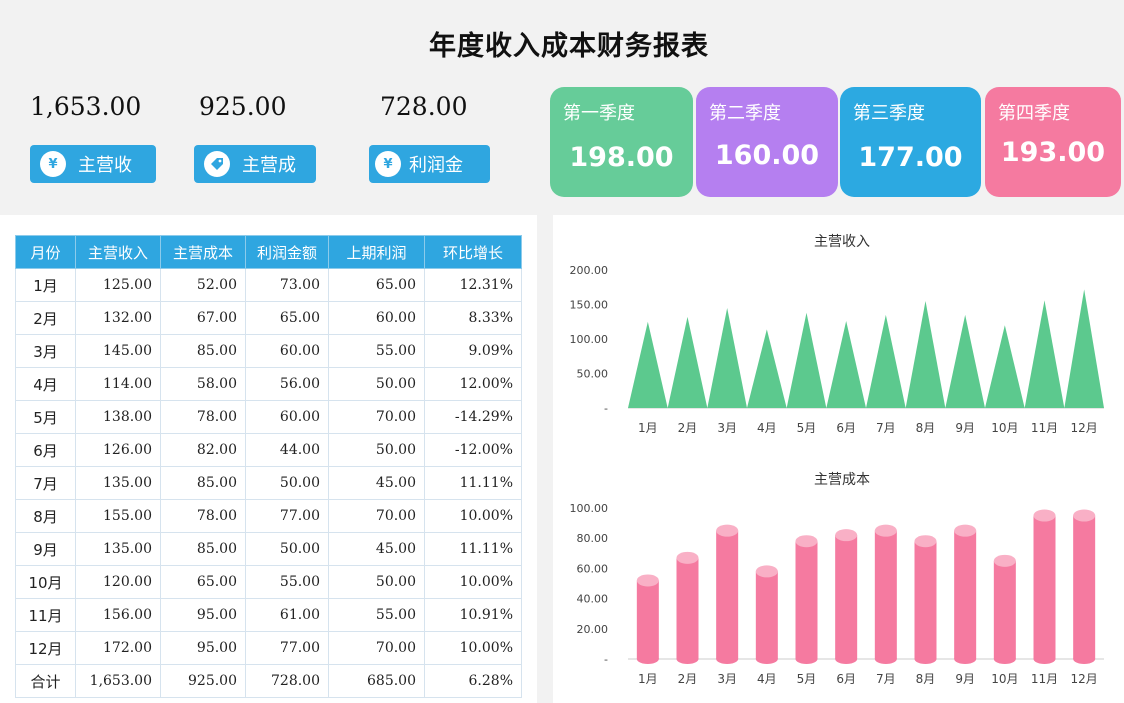 The width and height of the screenshot is (1124, 703). I want to click on table-total-row: 合计 1,653.00 925.00 728.00 685.00 6.28%, so click(268, 681).